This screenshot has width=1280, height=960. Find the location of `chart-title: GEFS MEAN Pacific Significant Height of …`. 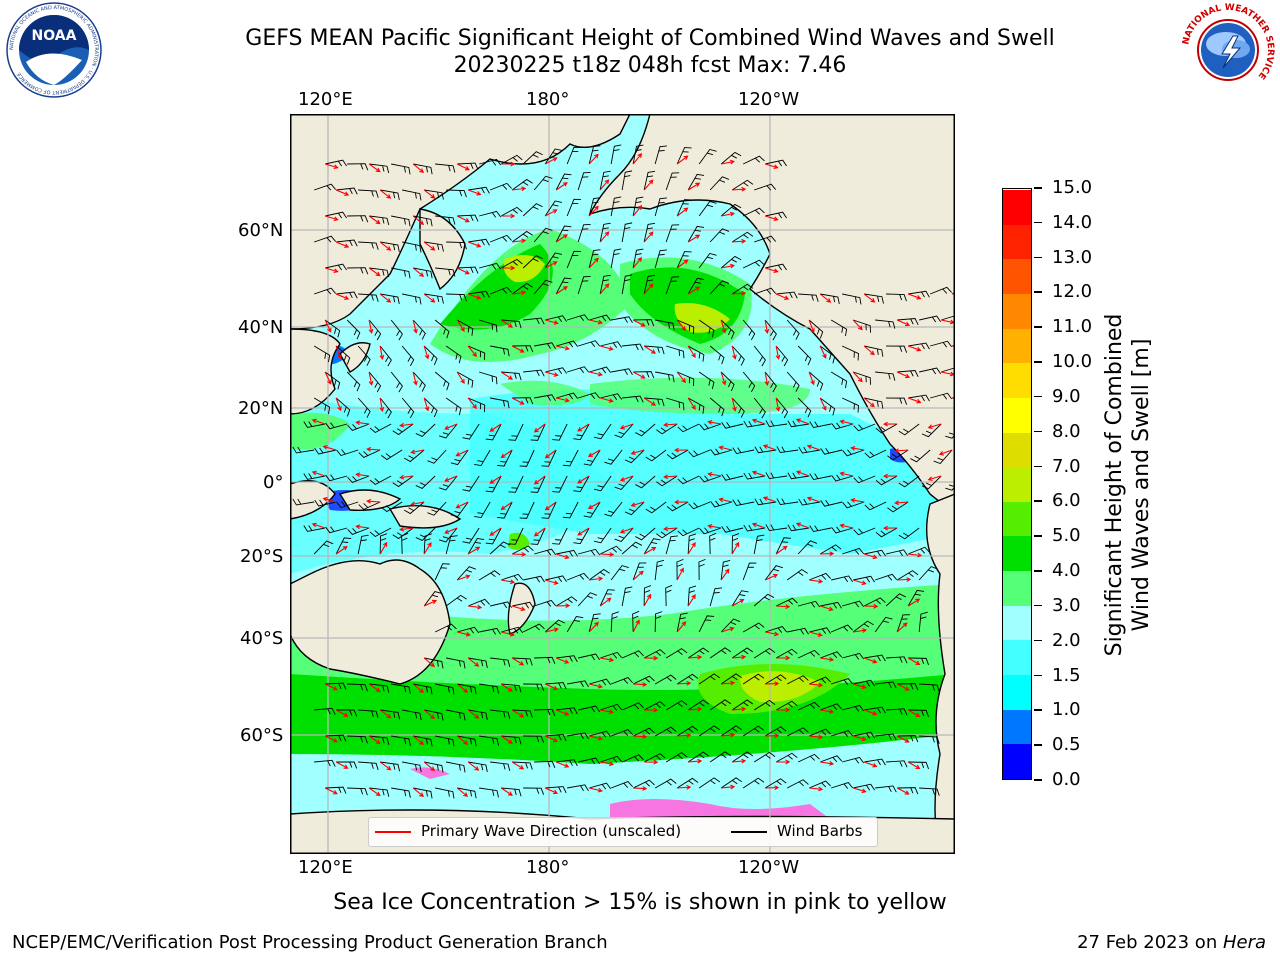

chart-title: GEFS MEAN Pacific Significant Height of … is located at coordinates (650, 38).